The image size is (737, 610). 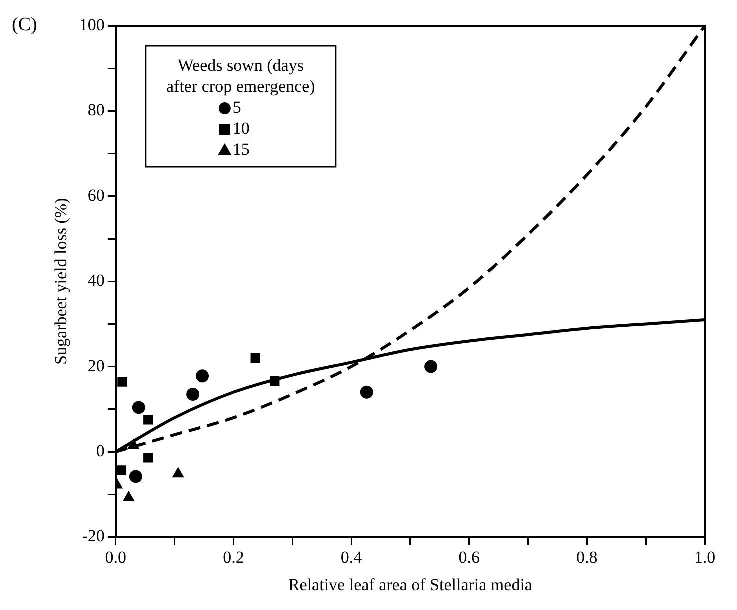 I want to click on x-tick-label: 0.6, so click(x=469, y=557).